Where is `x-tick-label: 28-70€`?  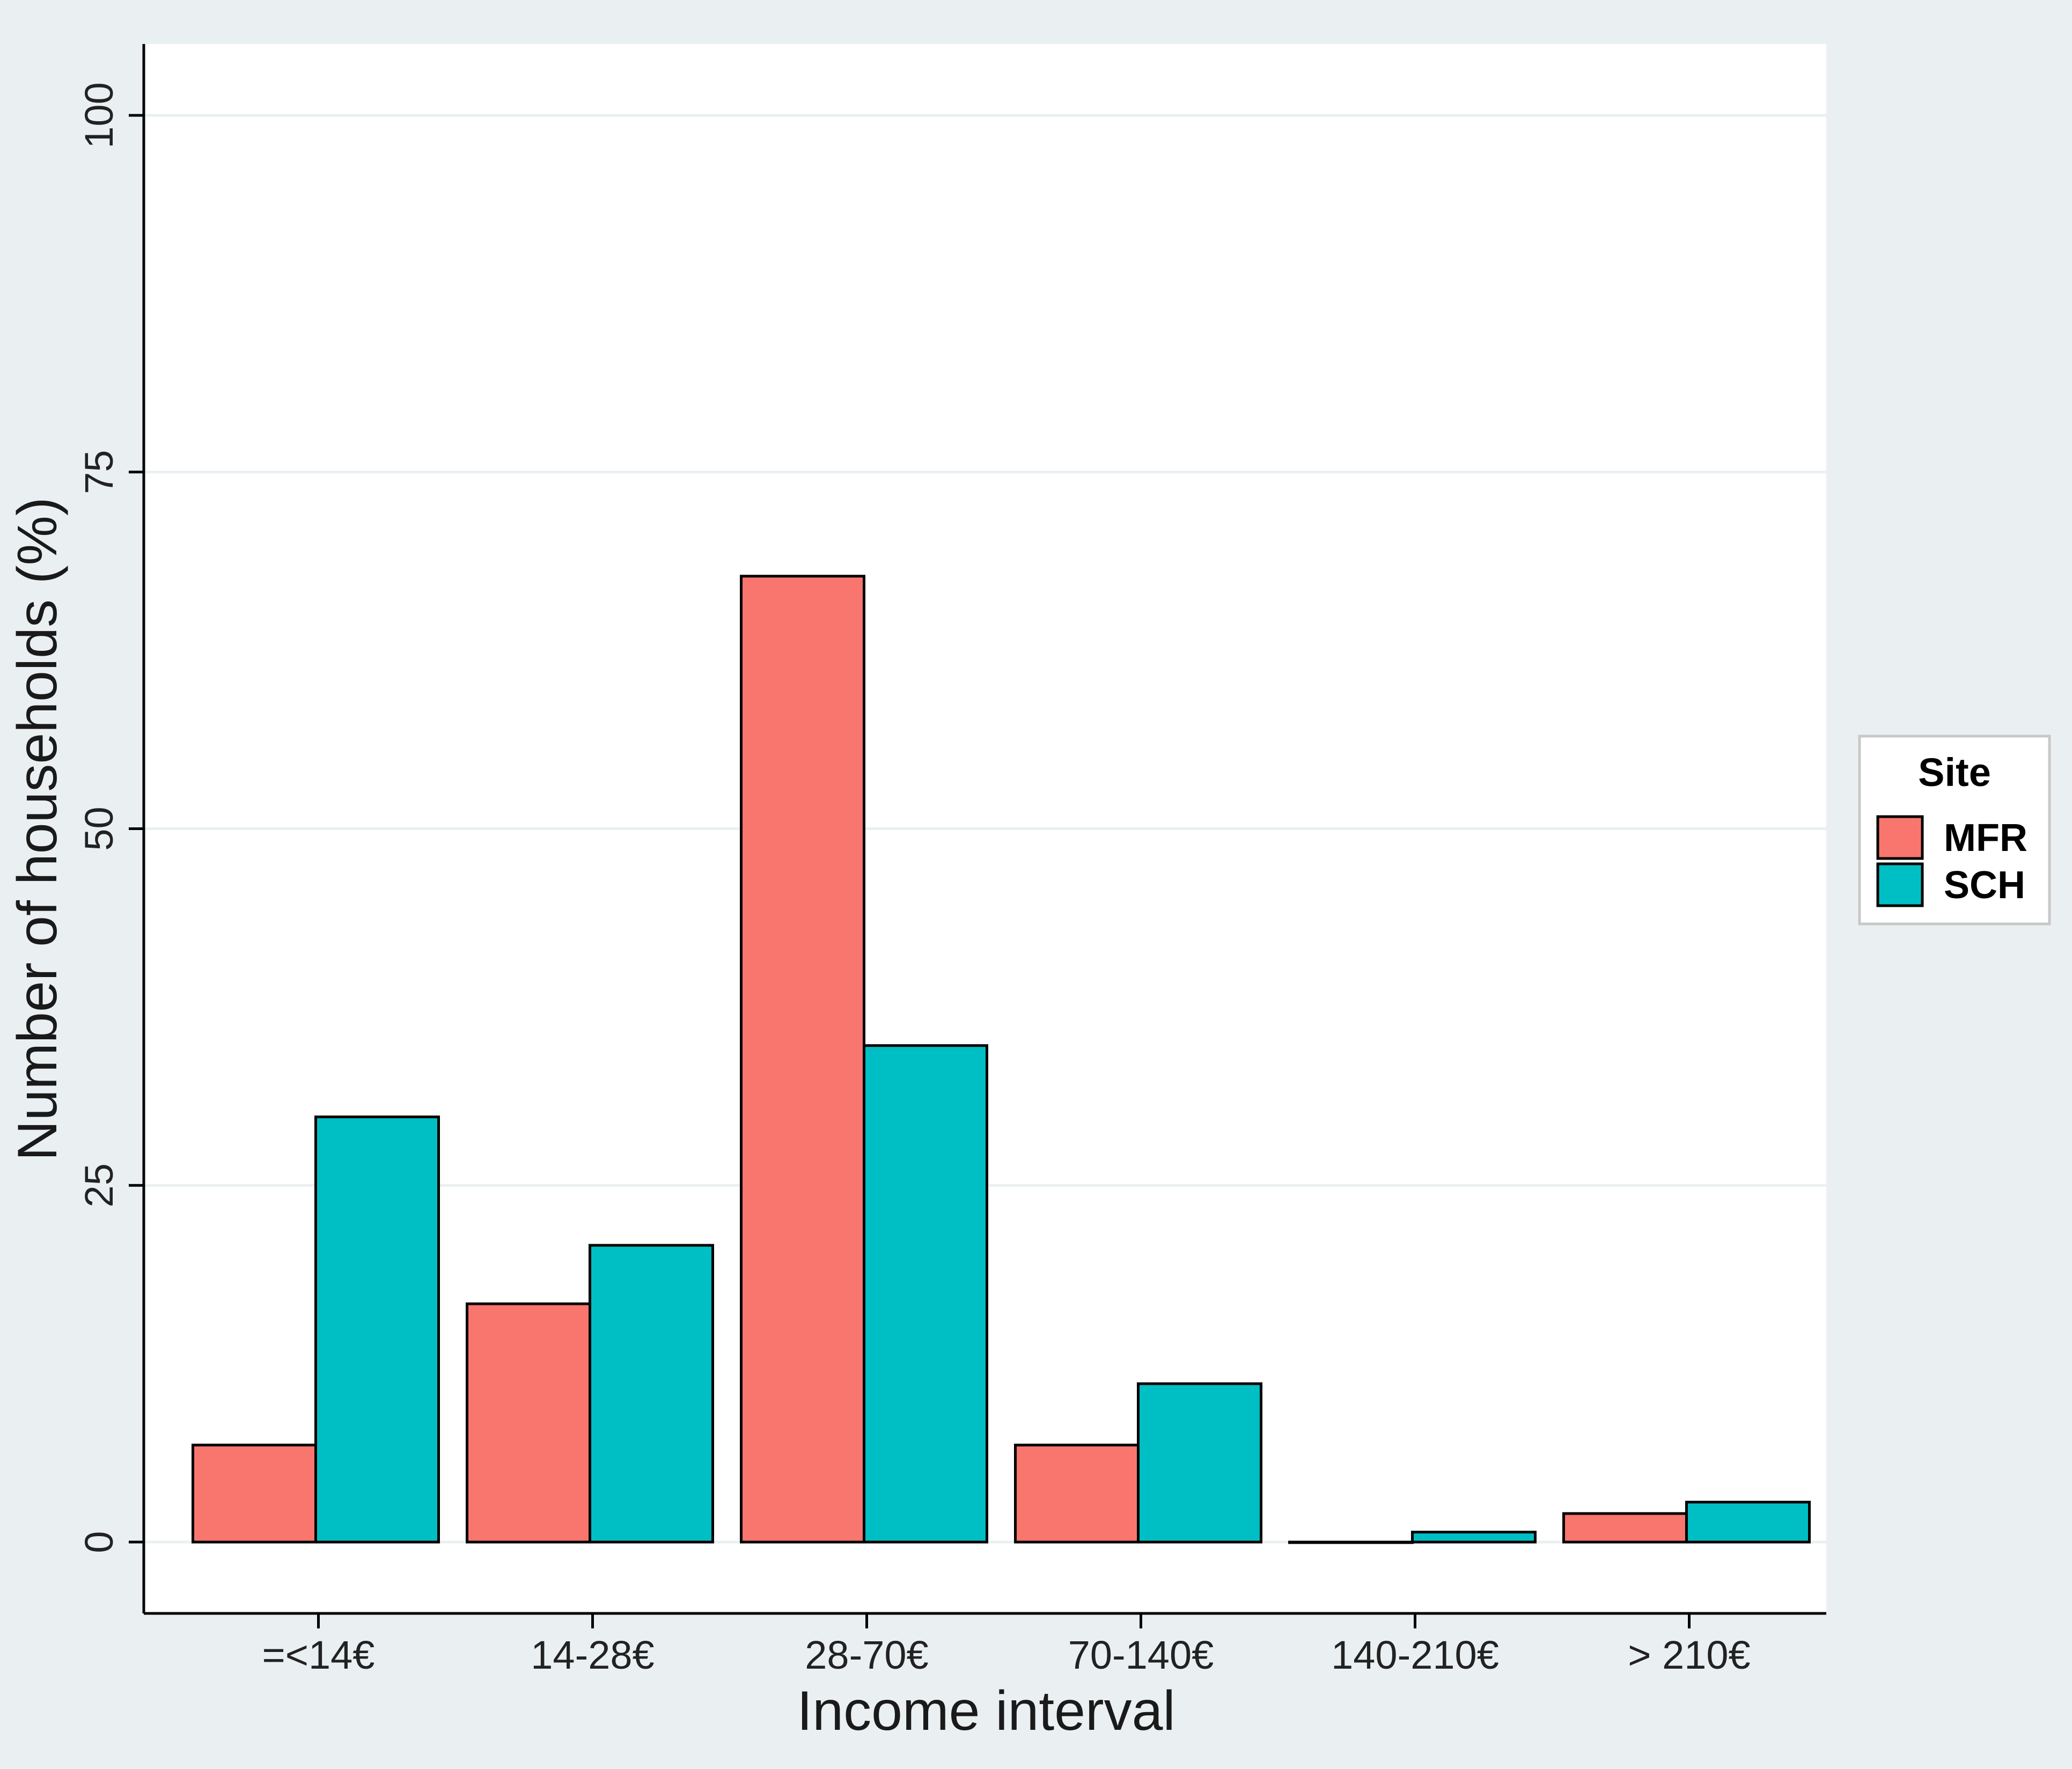
x-tick-label: 28-70€ is located at coordinates (867, 1655).